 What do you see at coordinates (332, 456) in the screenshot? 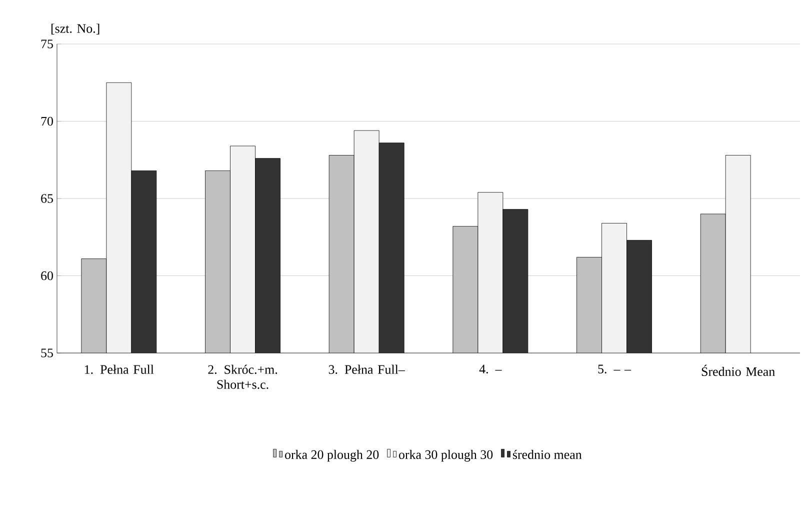
I see `legend-label: orka 20 plough 20` at bounding box center [332, 456].